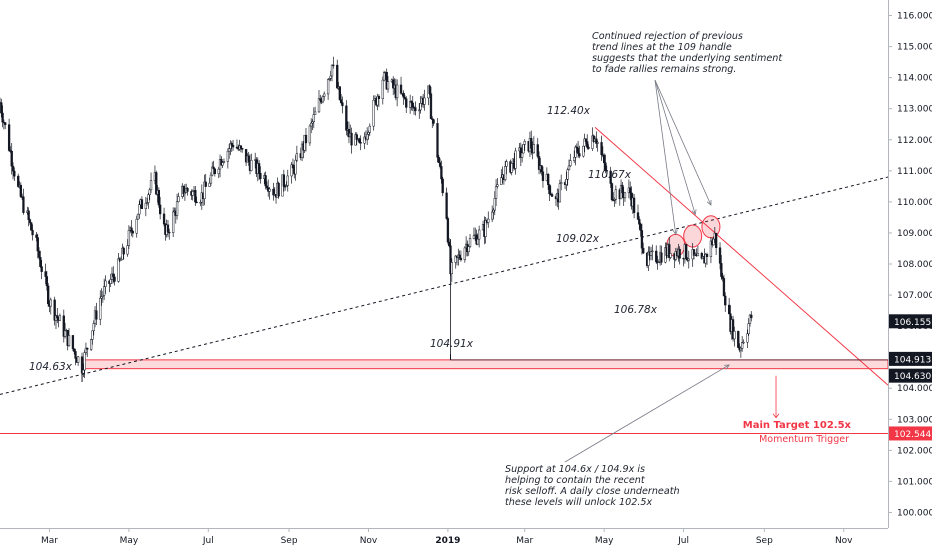  Describe the element at coordinates (664, 69) in the screenshot. I see `annotation-top-line-4: to fade rallies remains strong.` at that location.